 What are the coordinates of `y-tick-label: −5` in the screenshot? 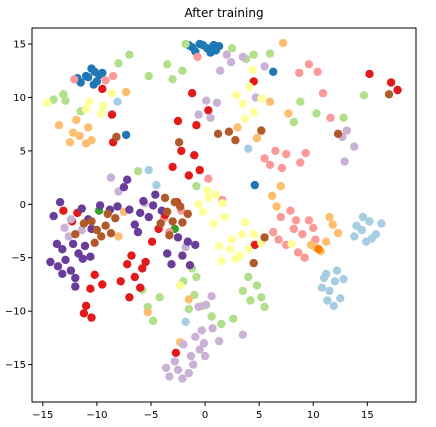 It's located at (18, 258).